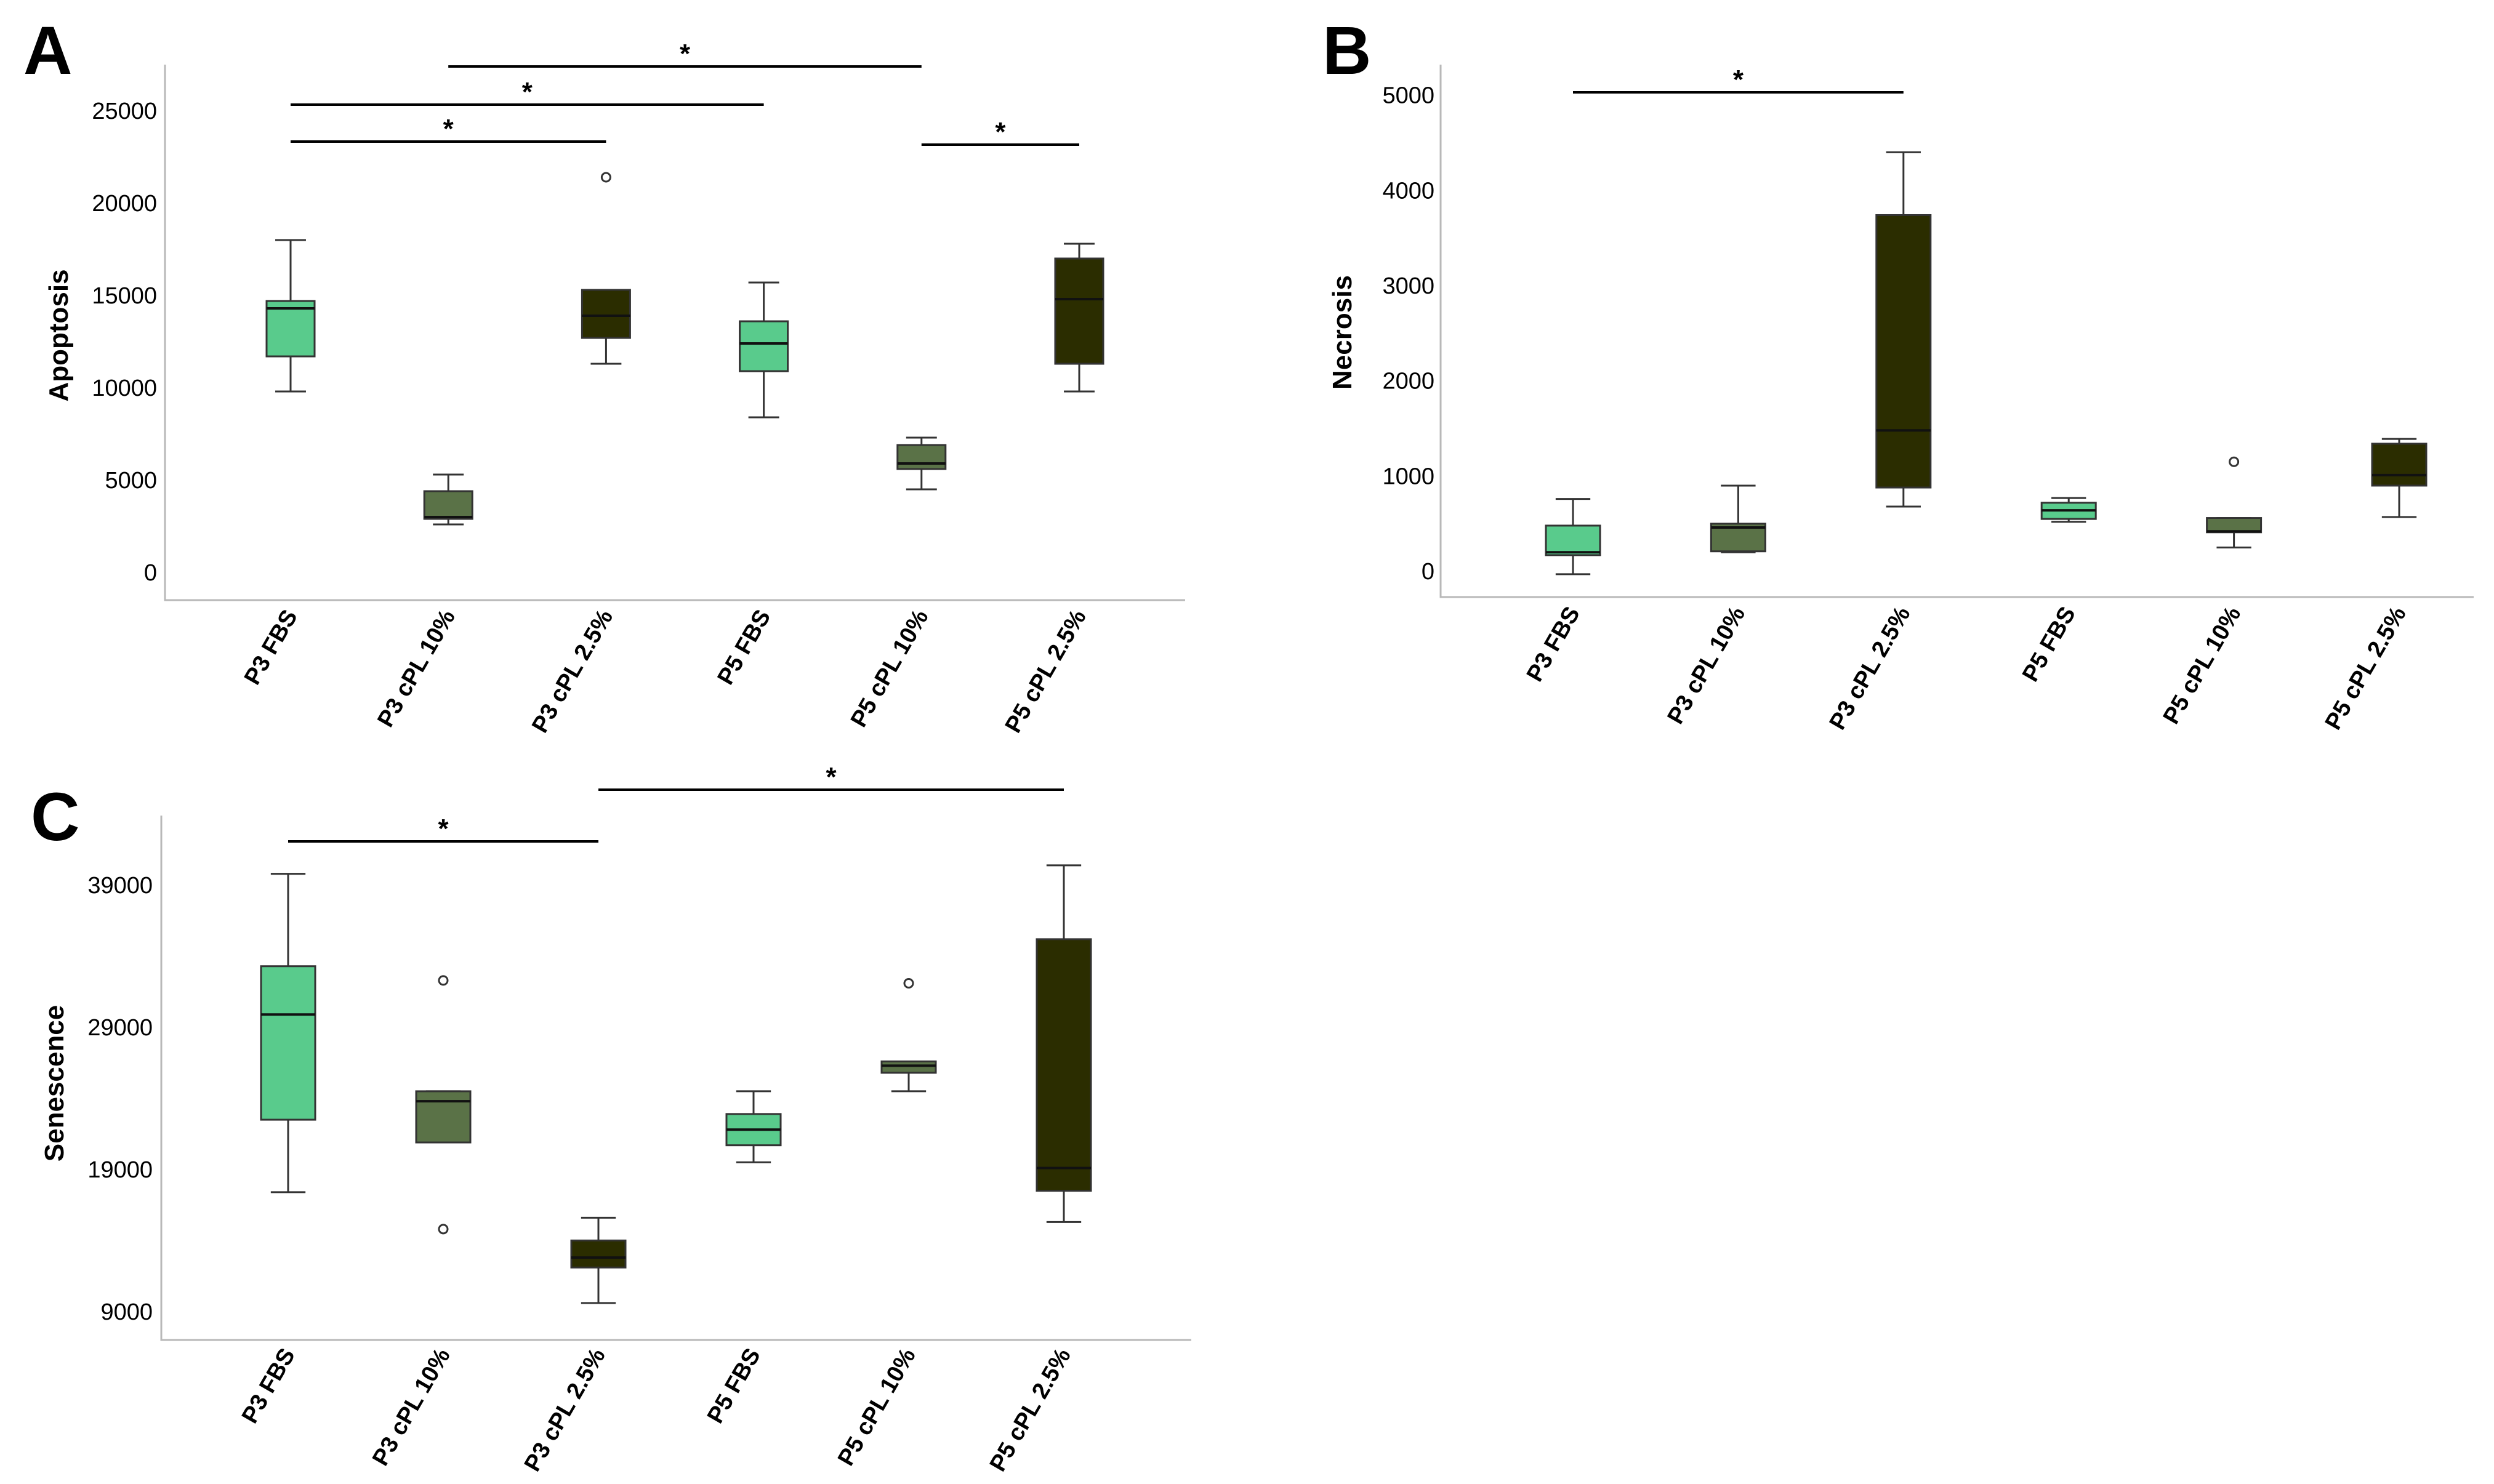  Describe the element at coordinates (125, 388) in the screenshot. I see `y-tick-label: 10000` at that location.